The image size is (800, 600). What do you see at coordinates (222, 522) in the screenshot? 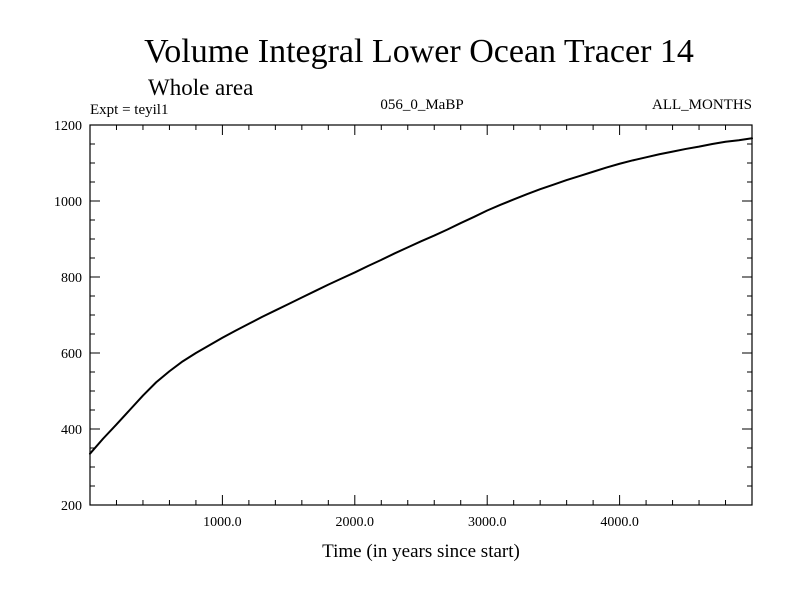
I see `x-tick-label: 1000.0` at bounding box center [222, 522].